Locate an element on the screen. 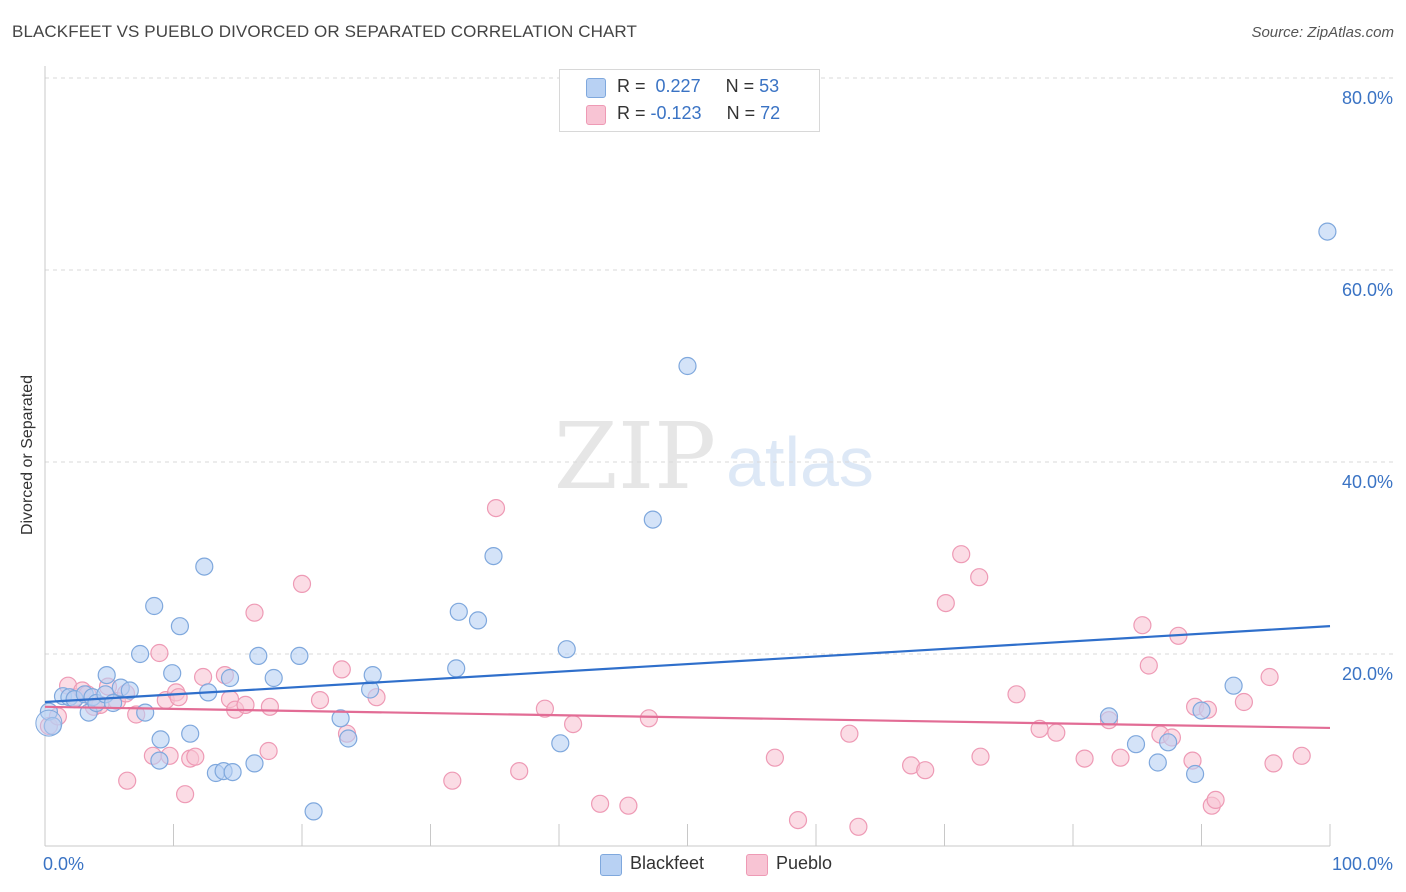 This screenshot has height=892, width=1406. watermark: ZIP atlas is located at coordinates (714, 456).